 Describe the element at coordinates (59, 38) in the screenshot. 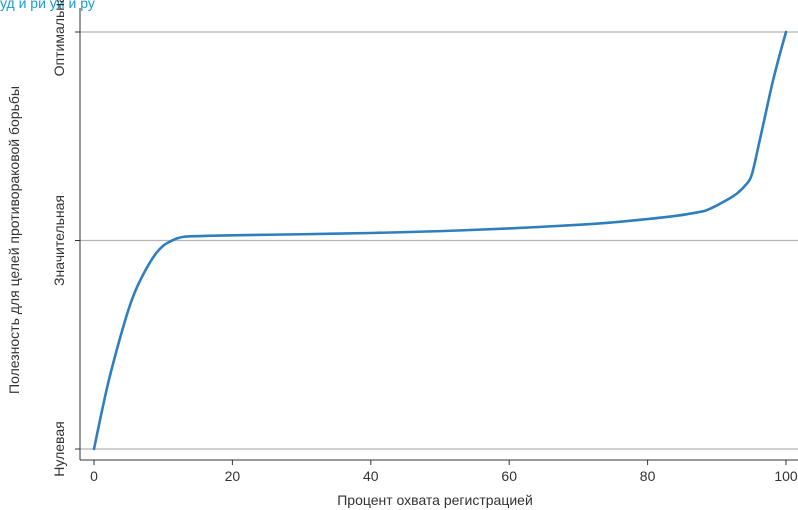

I see `y-tick-label-2: Оптимальная` at that location.